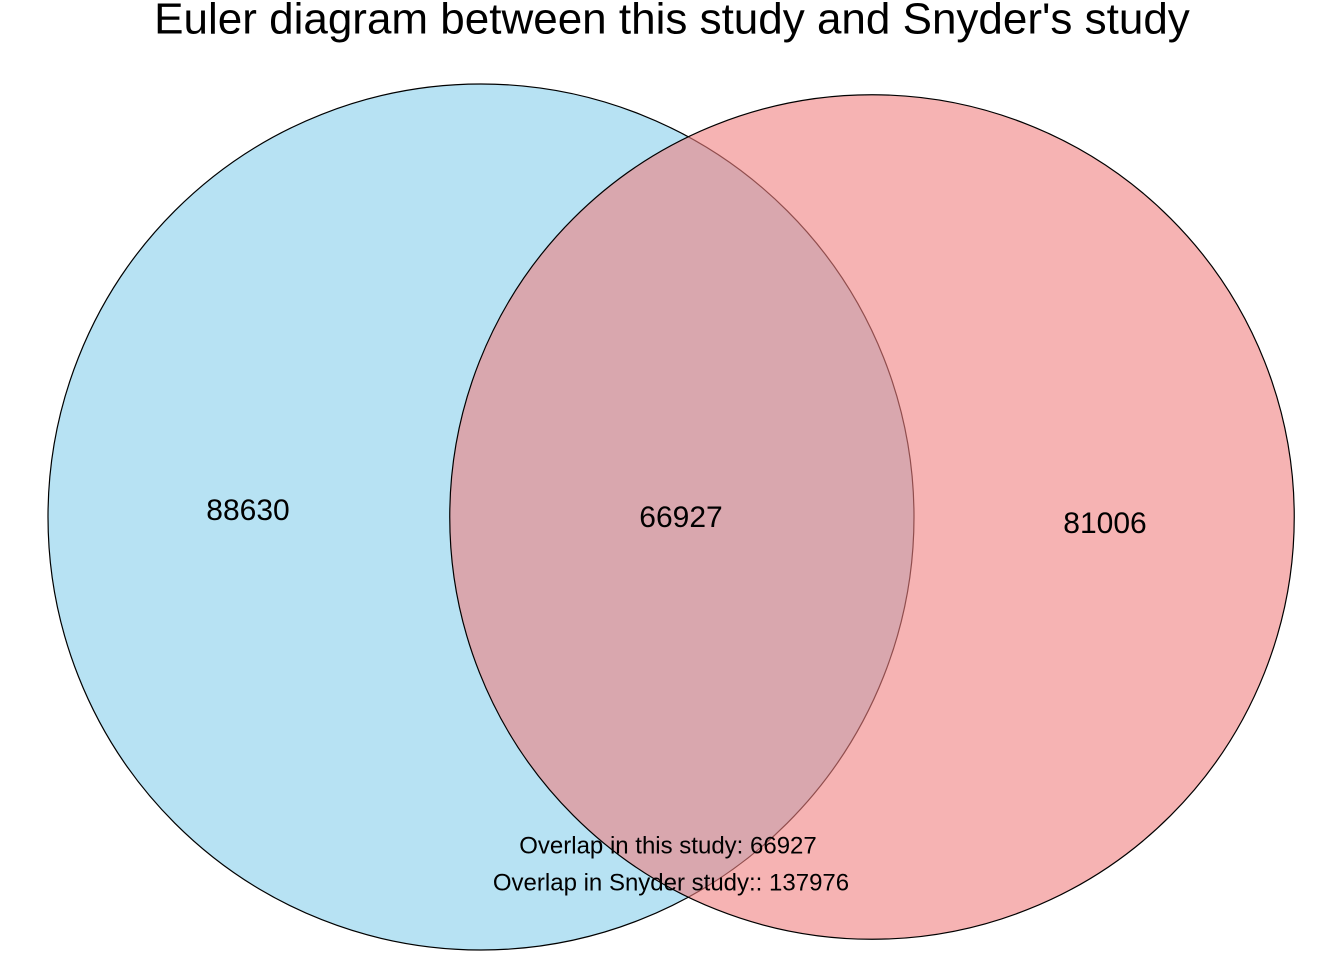  What do you see at coordinates (680, 517) in the screenshot?
I see `region-label: 66927` at bounding box center [680, 517].